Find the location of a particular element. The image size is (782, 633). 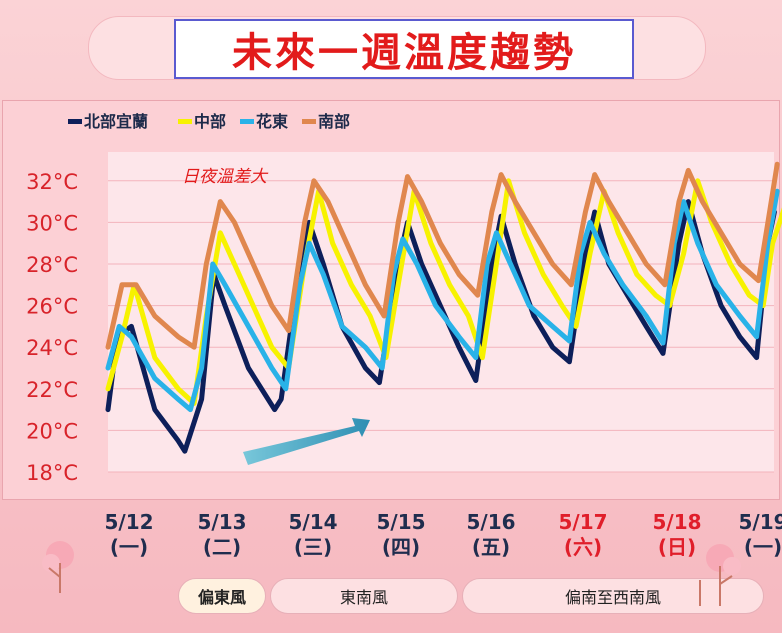

date-label: 5/14 is located at coordinates (313, 522).